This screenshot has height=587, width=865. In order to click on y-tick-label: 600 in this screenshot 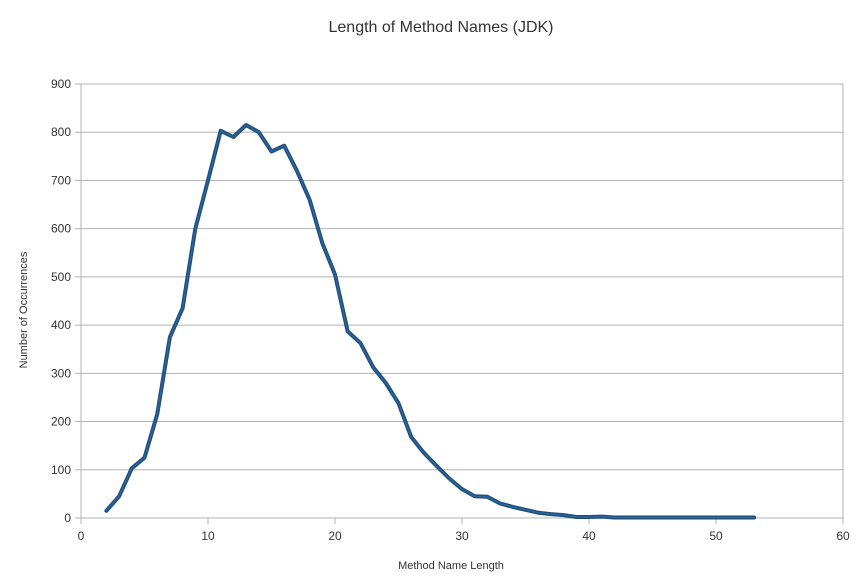, I will do `click(61, 229)`.